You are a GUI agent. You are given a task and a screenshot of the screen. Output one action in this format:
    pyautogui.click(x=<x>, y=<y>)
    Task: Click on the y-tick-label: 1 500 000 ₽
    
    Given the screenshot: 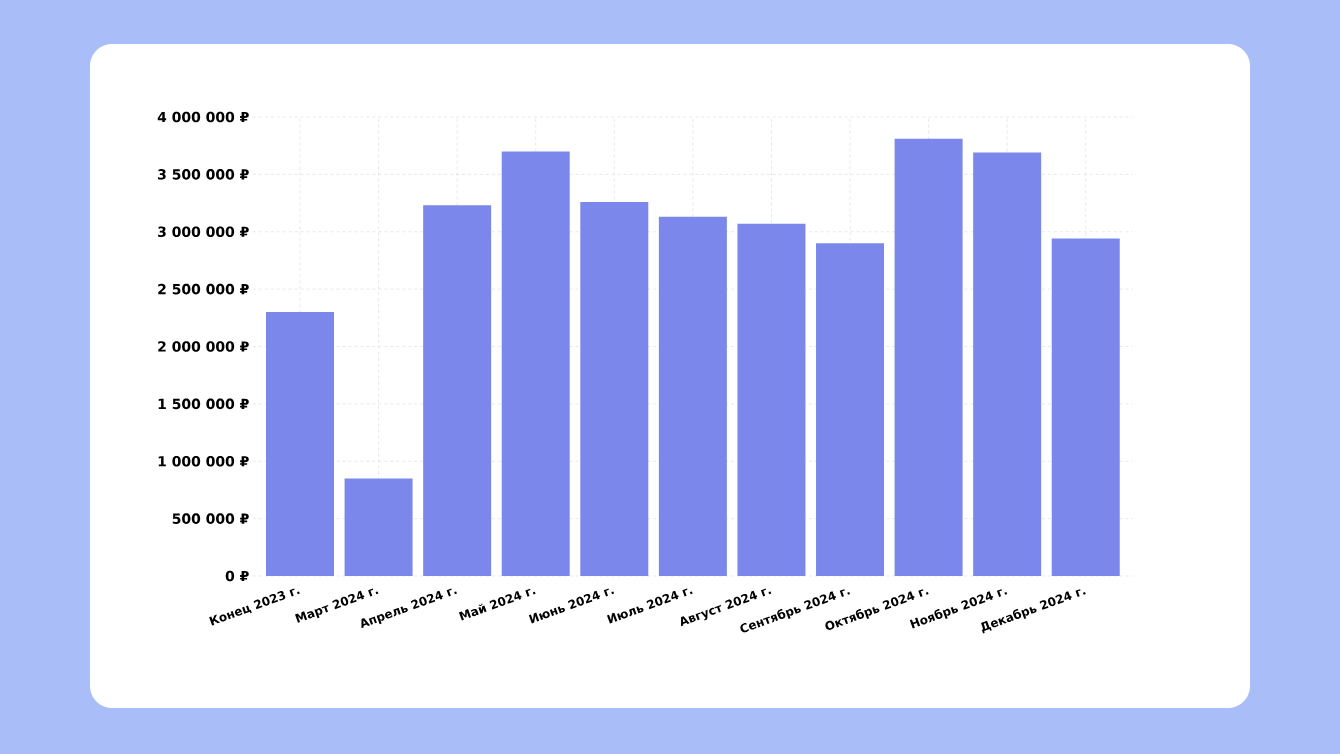 What is the action you would take?
    pyautogui.click(x=203, y=404)
    